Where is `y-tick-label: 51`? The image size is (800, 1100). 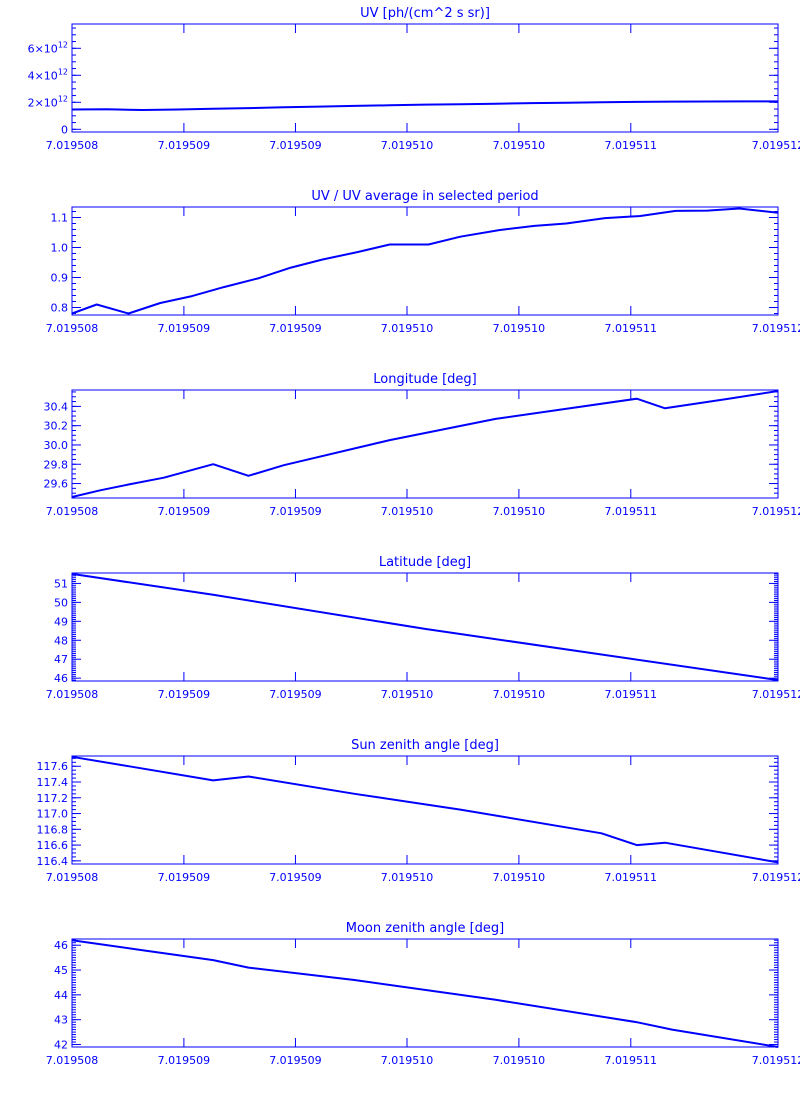
y-tick-label: 51 is located at coordinates (61, 583).